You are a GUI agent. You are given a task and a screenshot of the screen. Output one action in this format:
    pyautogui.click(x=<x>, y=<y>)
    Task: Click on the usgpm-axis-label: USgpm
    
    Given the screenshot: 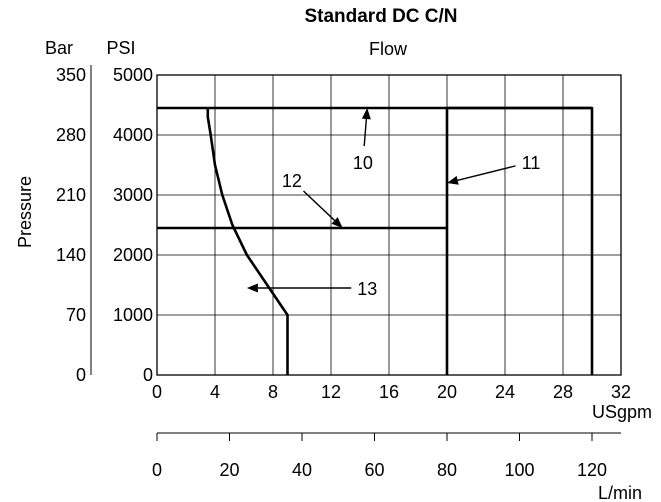 What is the action you would take?
    pyautogui.click(x=622, y=412)
    